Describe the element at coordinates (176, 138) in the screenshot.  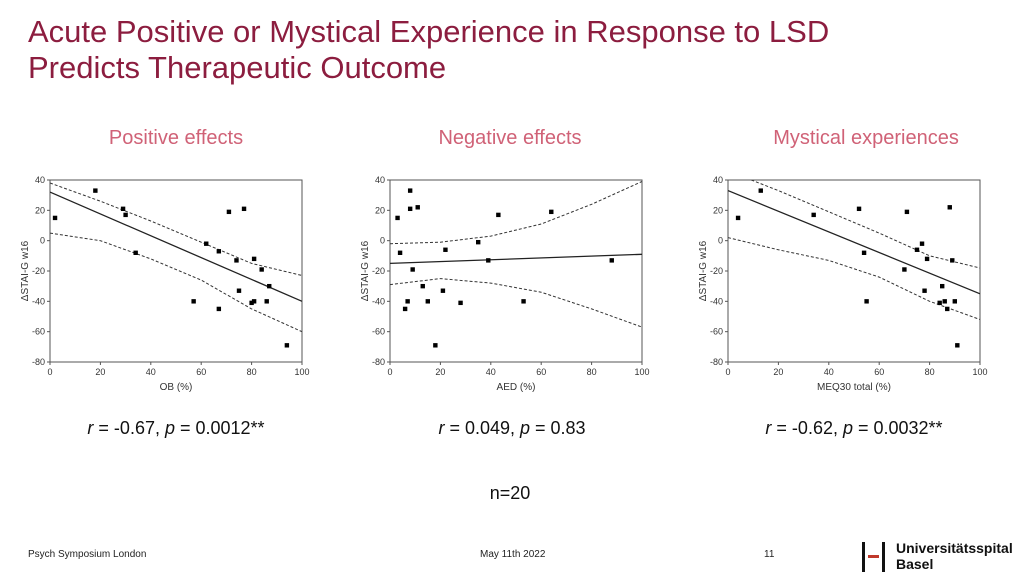
I see `panel-title-positive-effects: Positive effects` at that location.